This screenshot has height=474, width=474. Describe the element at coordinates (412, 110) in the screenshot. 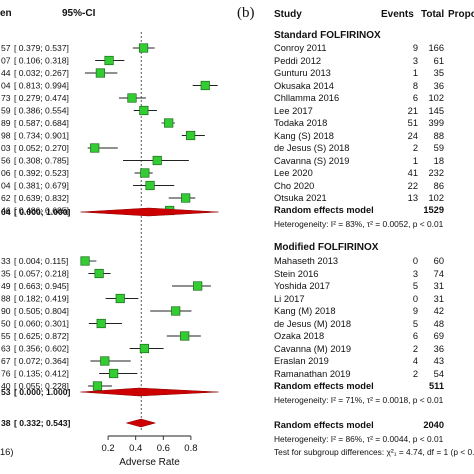

I see `study-events: 21` at that location.